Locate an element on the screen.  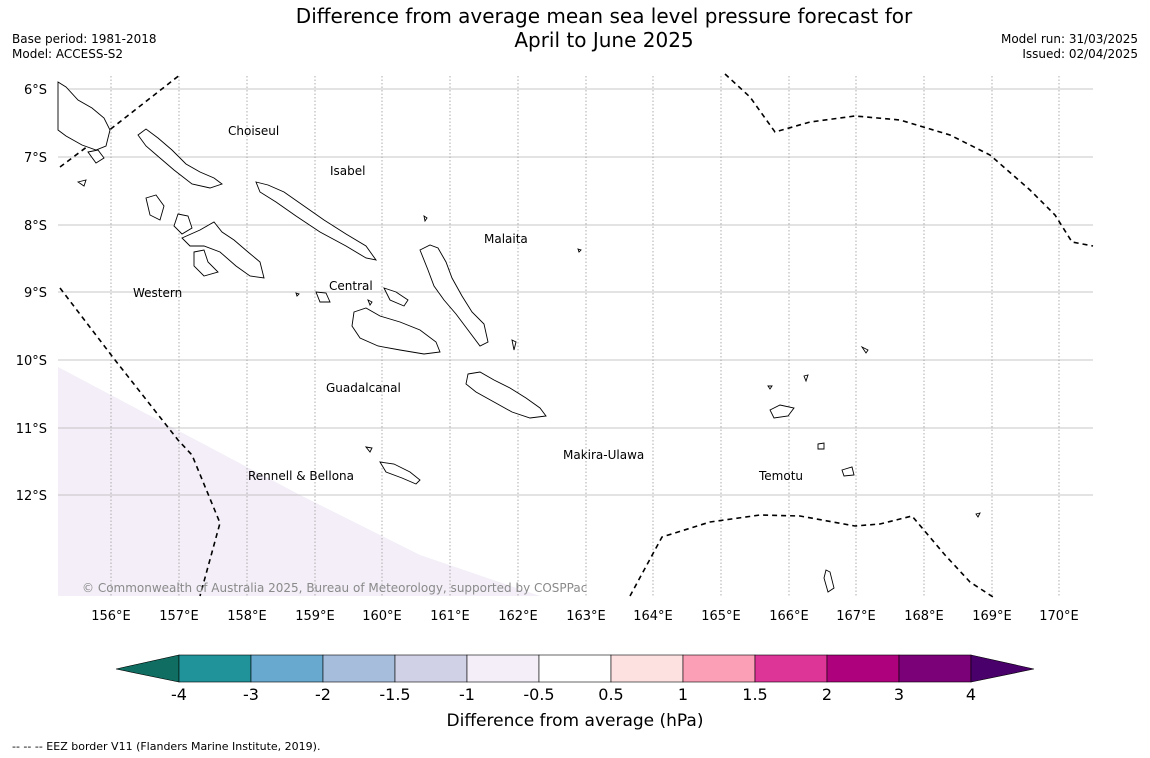
ndeni-island is located at coordinates (782, 411).